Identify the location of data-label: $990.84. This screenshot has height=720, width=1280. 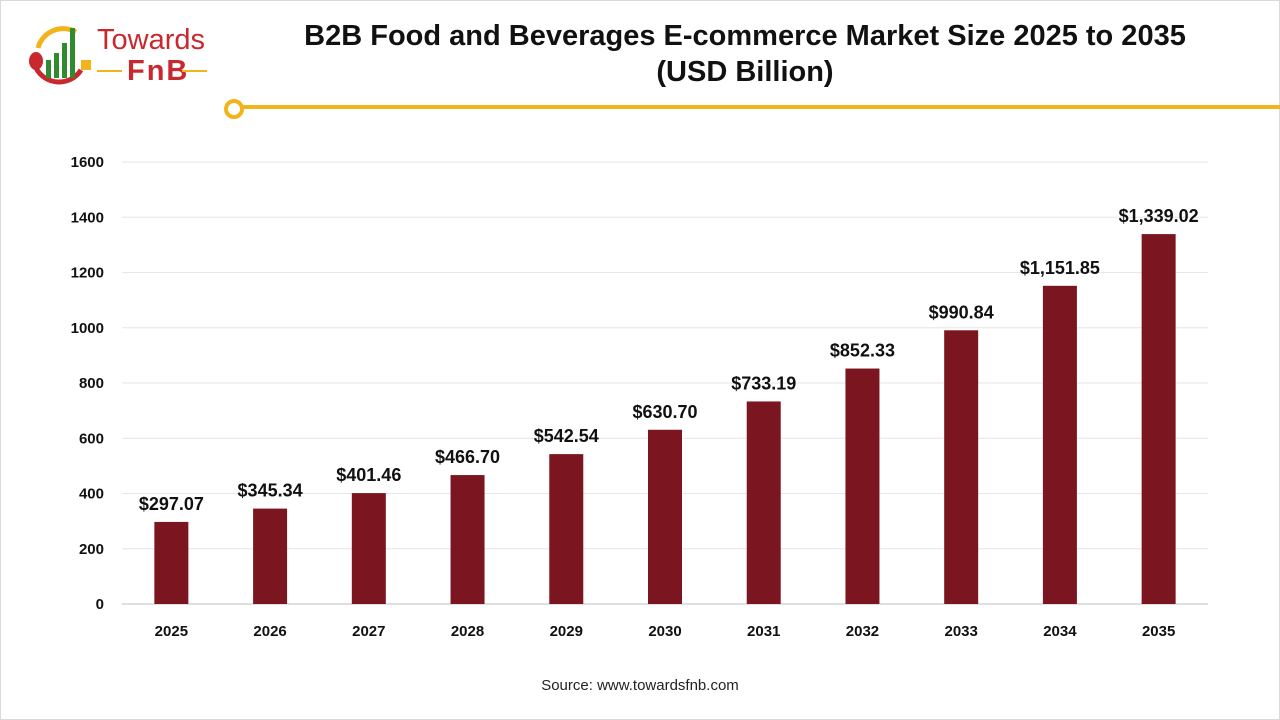
(961, 312).